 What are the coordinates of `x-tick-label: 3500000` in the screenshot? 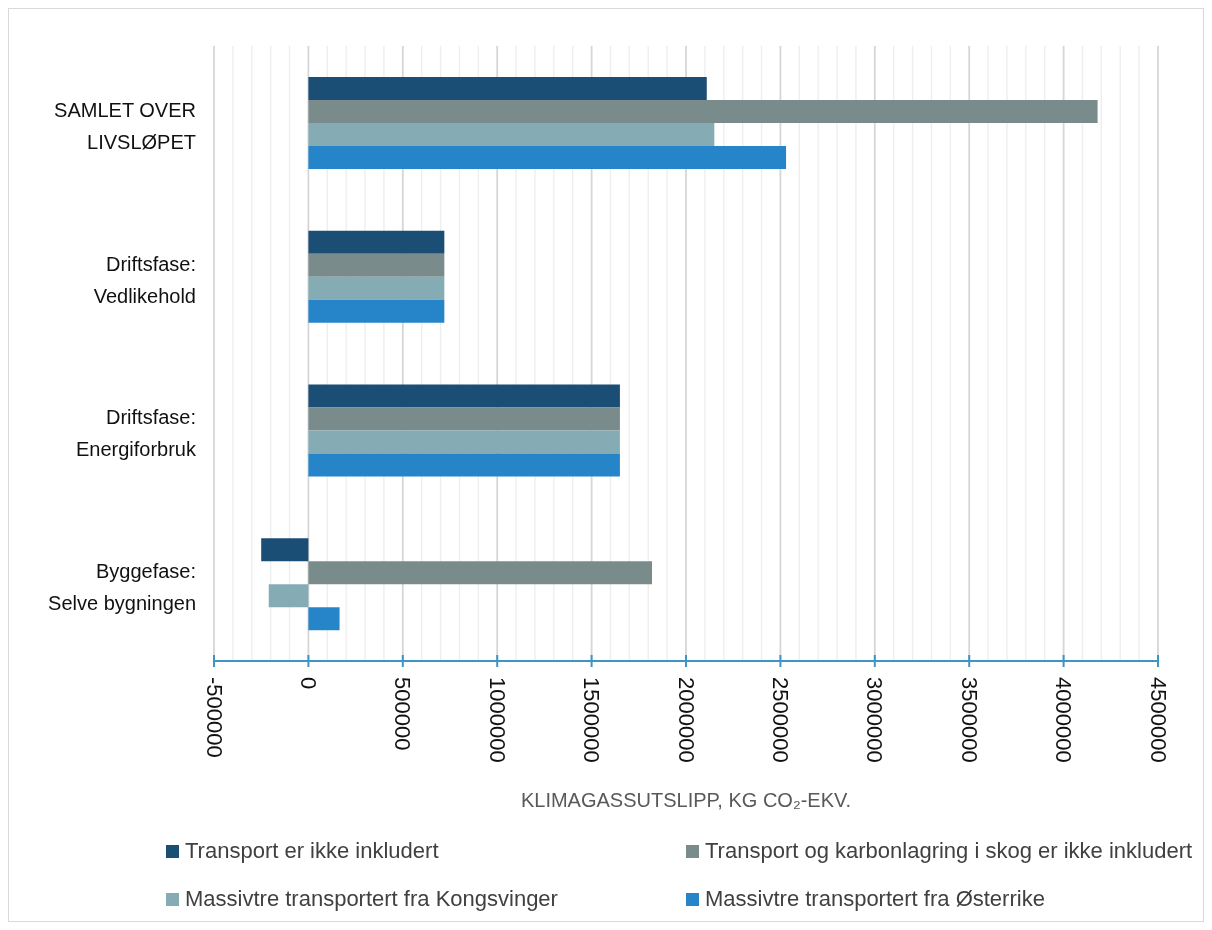 It's located at (969, 720).